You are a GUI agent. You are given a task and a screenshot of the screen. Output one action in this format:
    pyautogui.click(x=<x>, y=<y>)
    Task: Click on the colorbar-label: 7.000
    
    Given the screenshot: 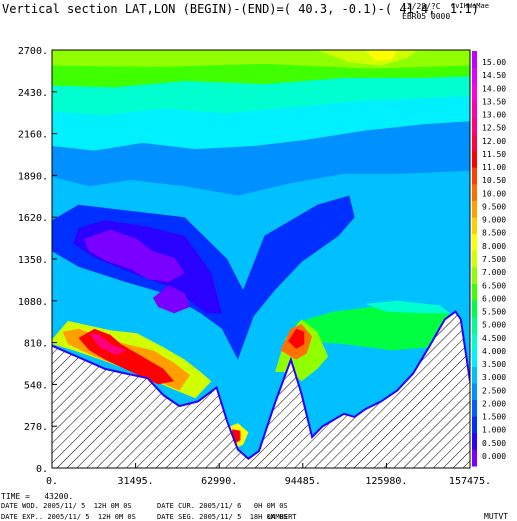 What is the action you would take?
    pyautogui.click(x=494, y=272)
    